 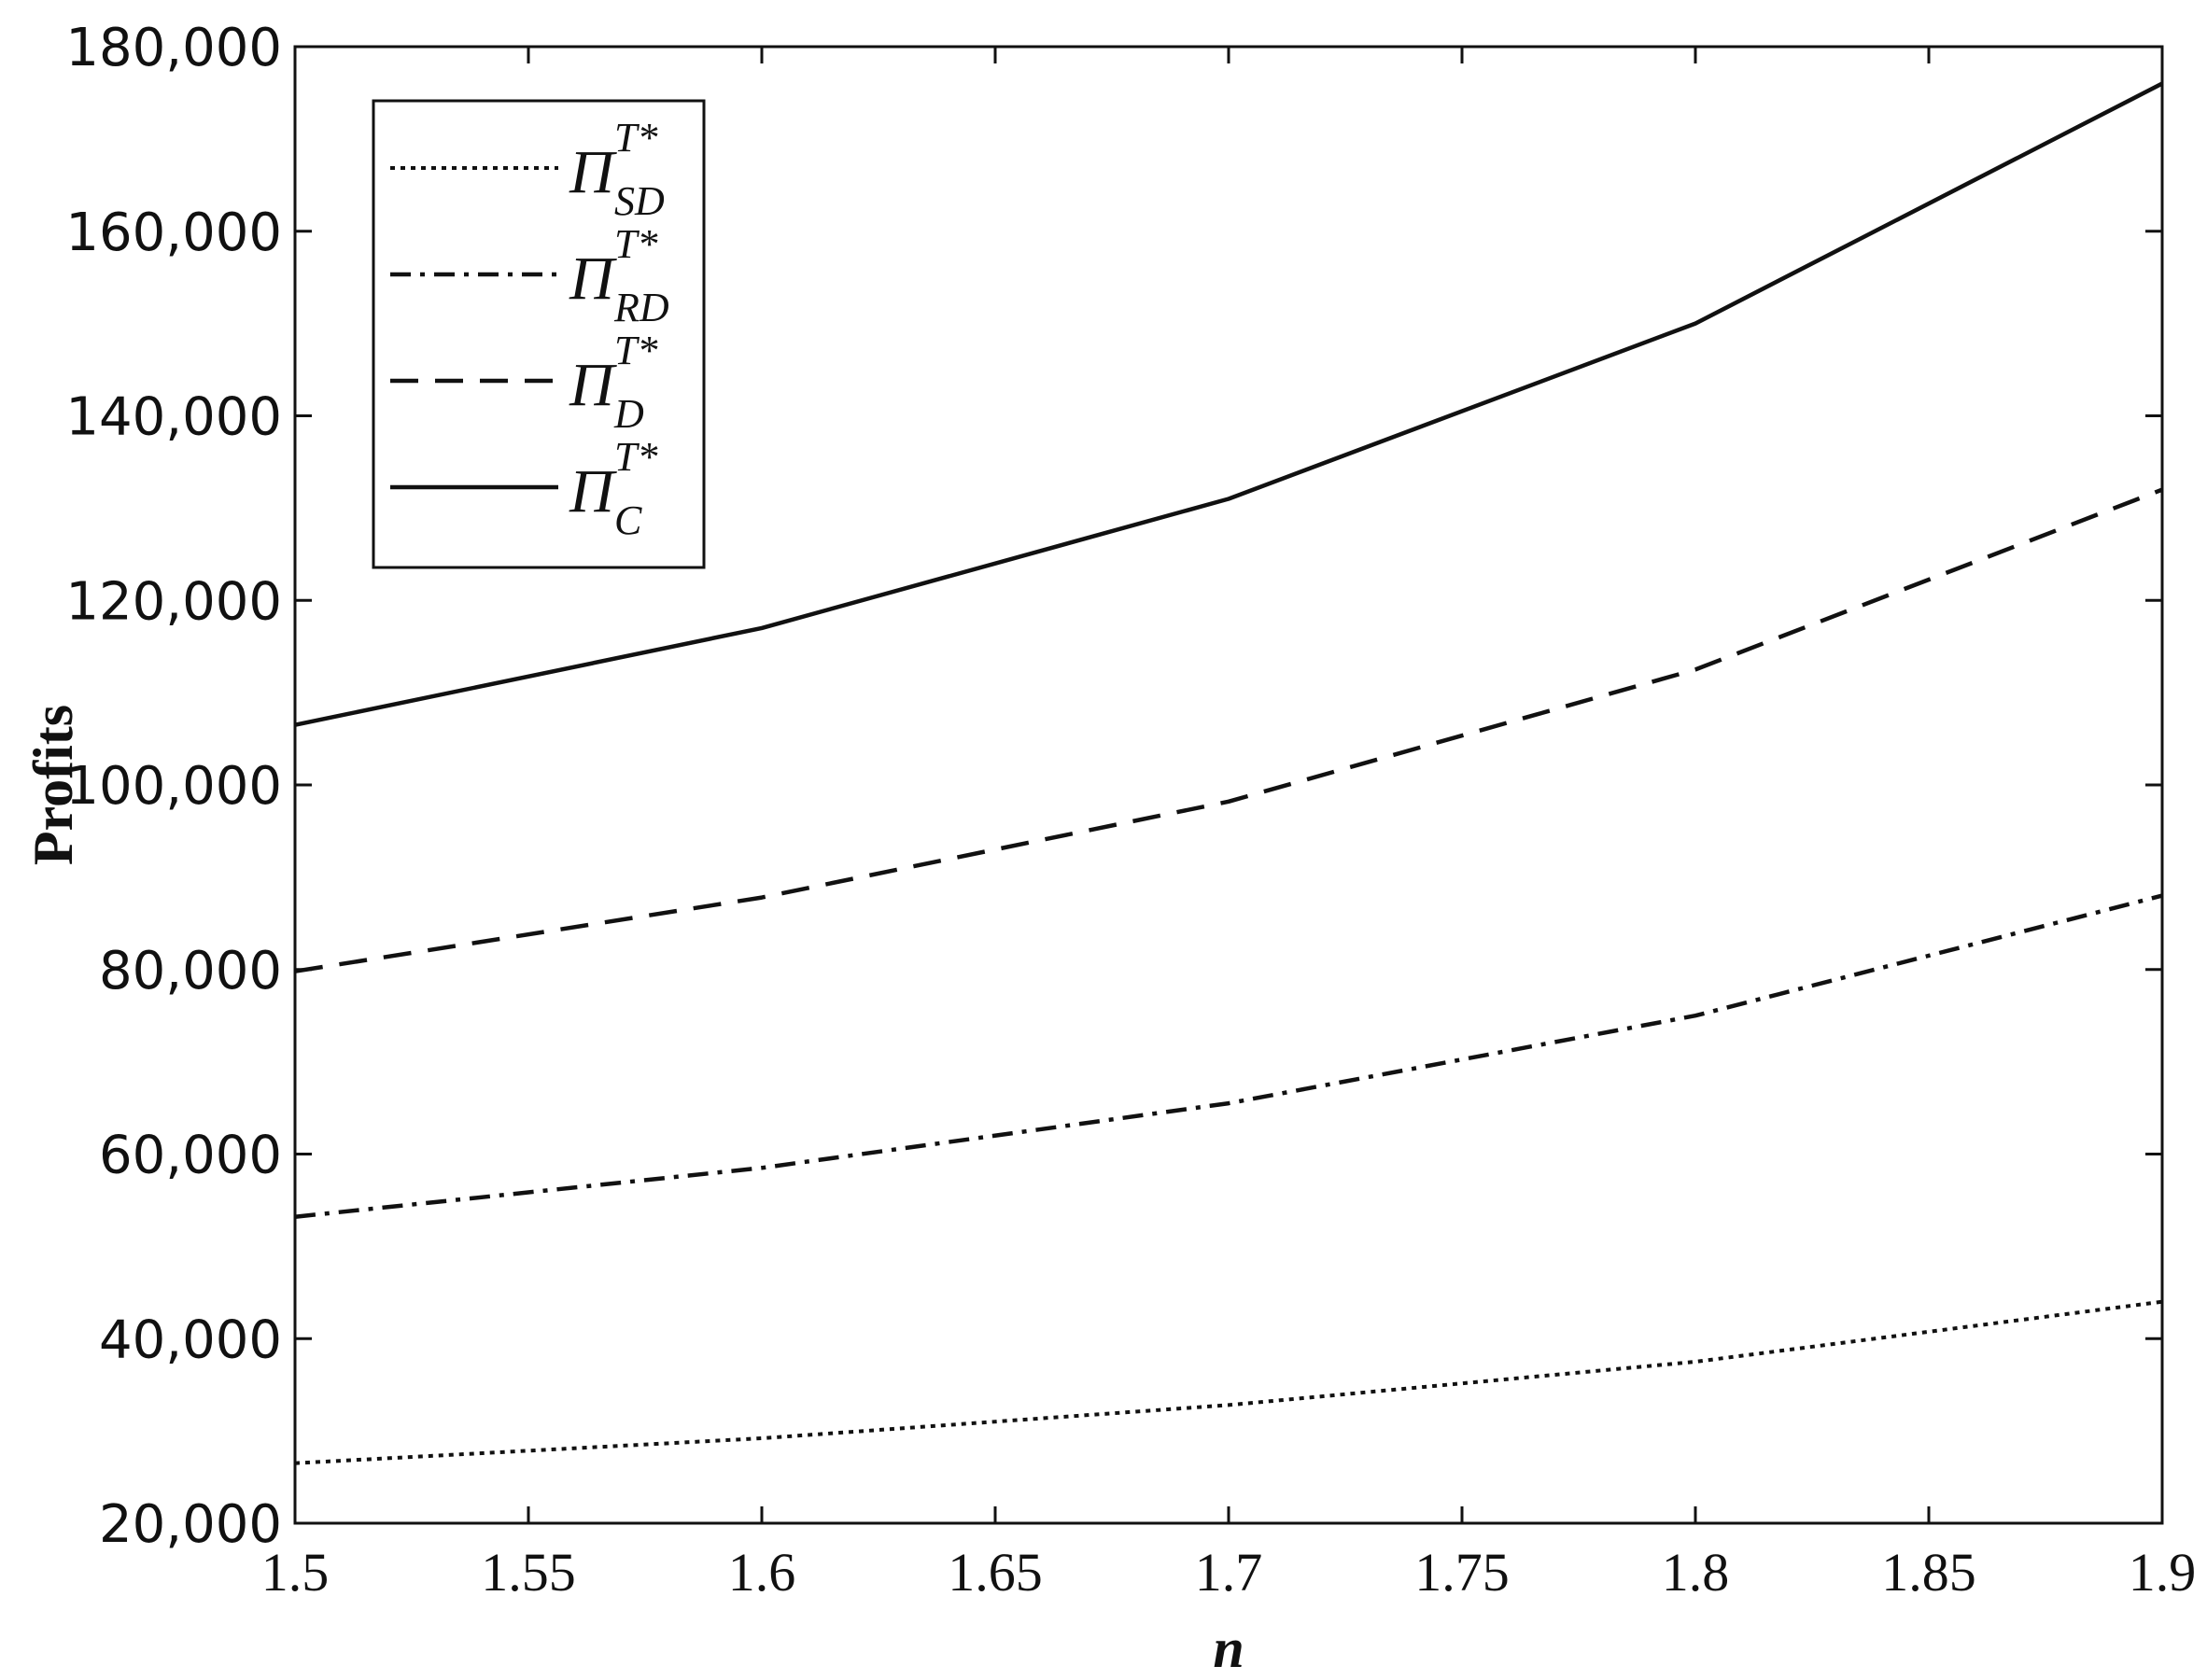 What do you see at coordinates (628, 520) in the screenshot?
I see `legend-subscript: C` at bounding box center [628, 520].